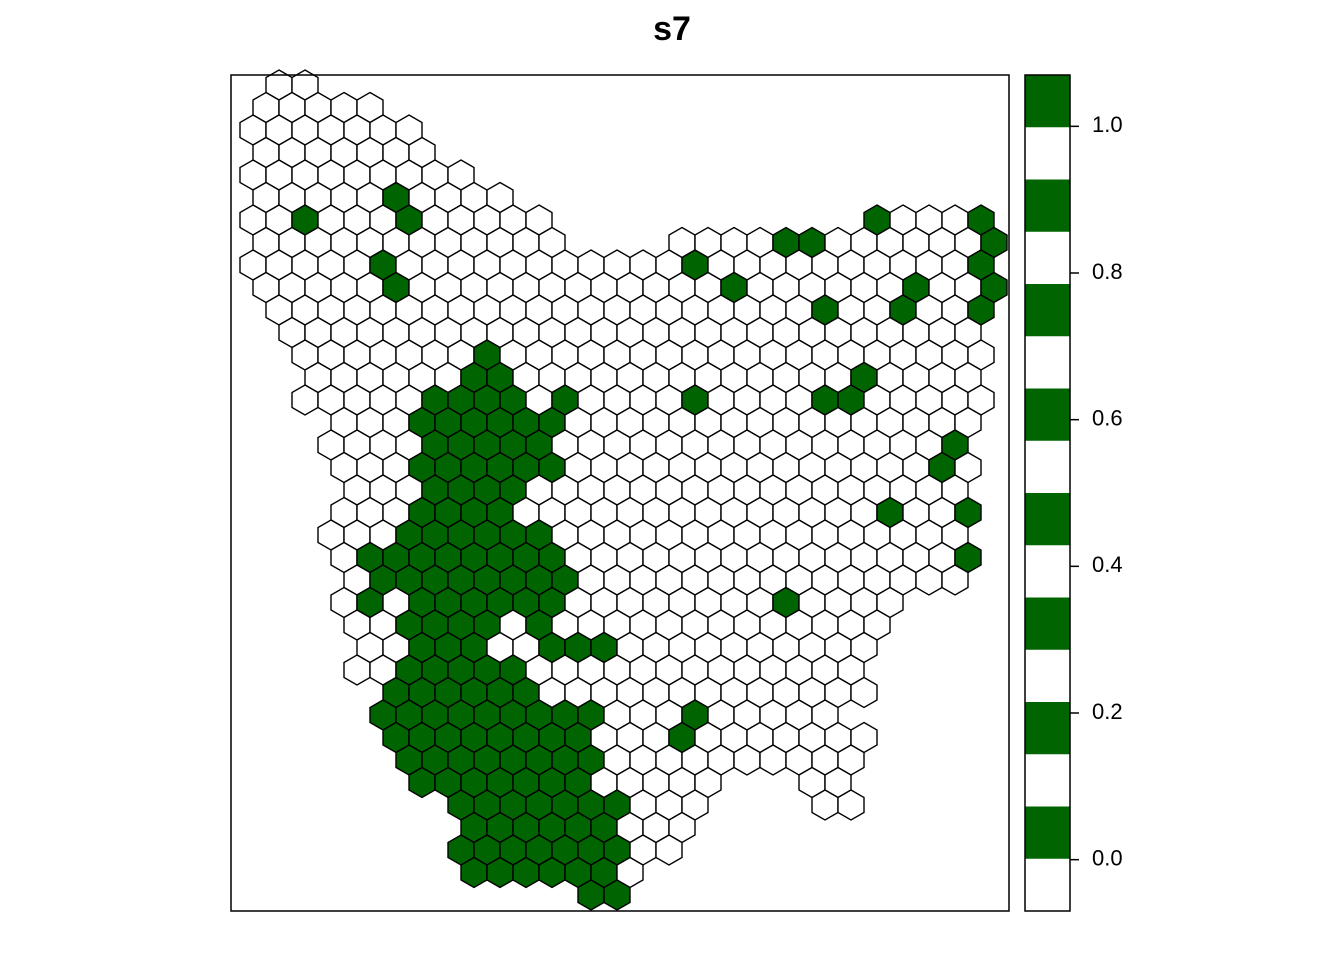 This screenshot has height=960, width=1344. I want to click on legend-frame, so click(1047, 493).